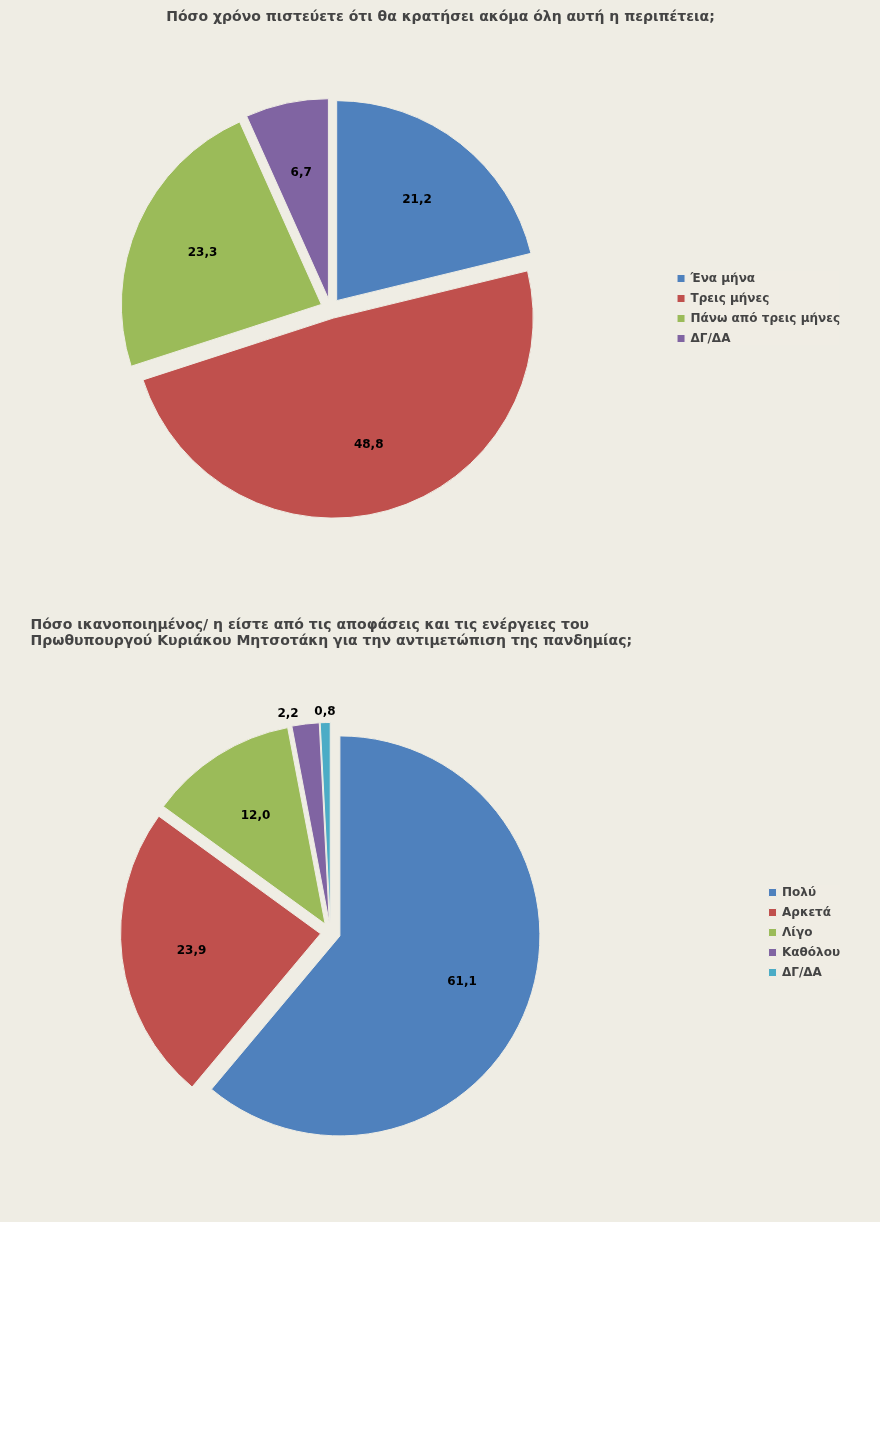 The image size is (880, 1429). I want to click on legend-label: Καθόλου, so click(811, 952).